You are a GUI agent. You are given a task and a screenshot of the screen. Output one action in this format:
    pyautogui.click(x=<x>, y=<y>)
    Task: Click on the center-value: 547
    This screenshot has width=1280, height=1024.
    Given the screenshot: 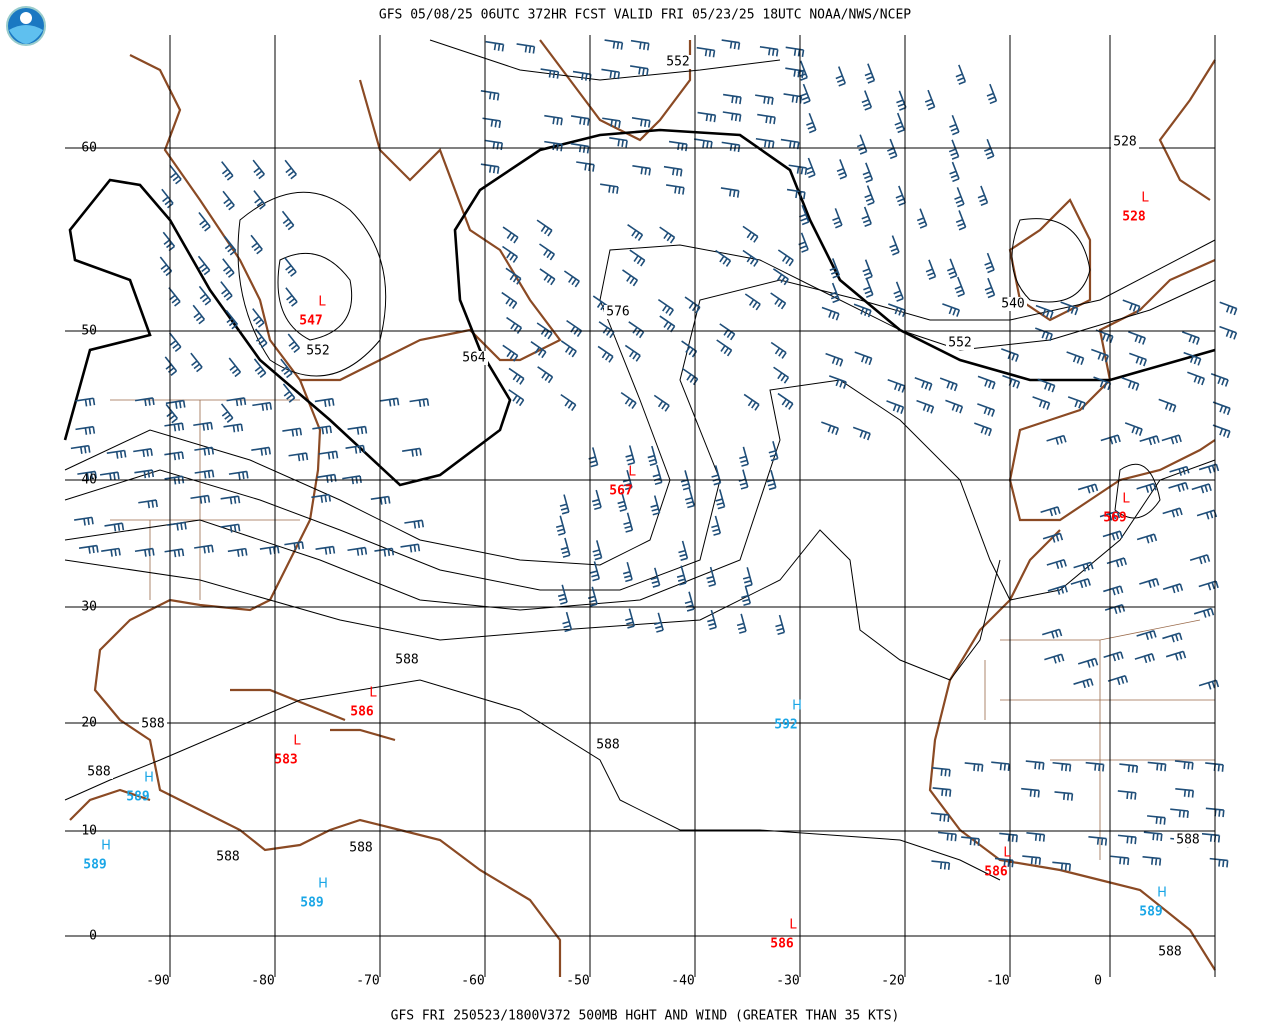 What is the action you would take?
    pyautogui.click(x=310, y=321)
    